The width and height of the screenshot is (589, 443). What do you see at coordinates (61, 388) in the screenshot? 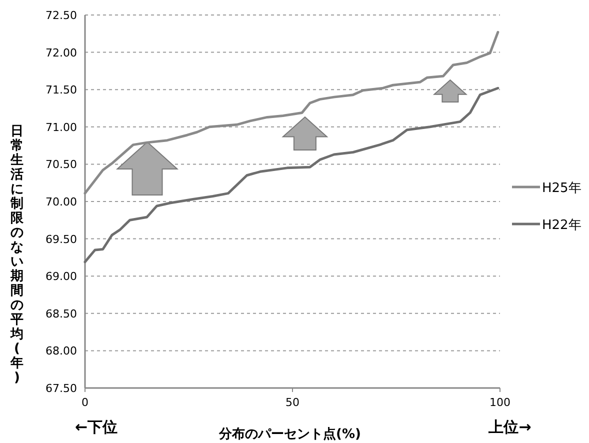
I see `y-tick-label: 67.50` at bounding box center [61, 388].